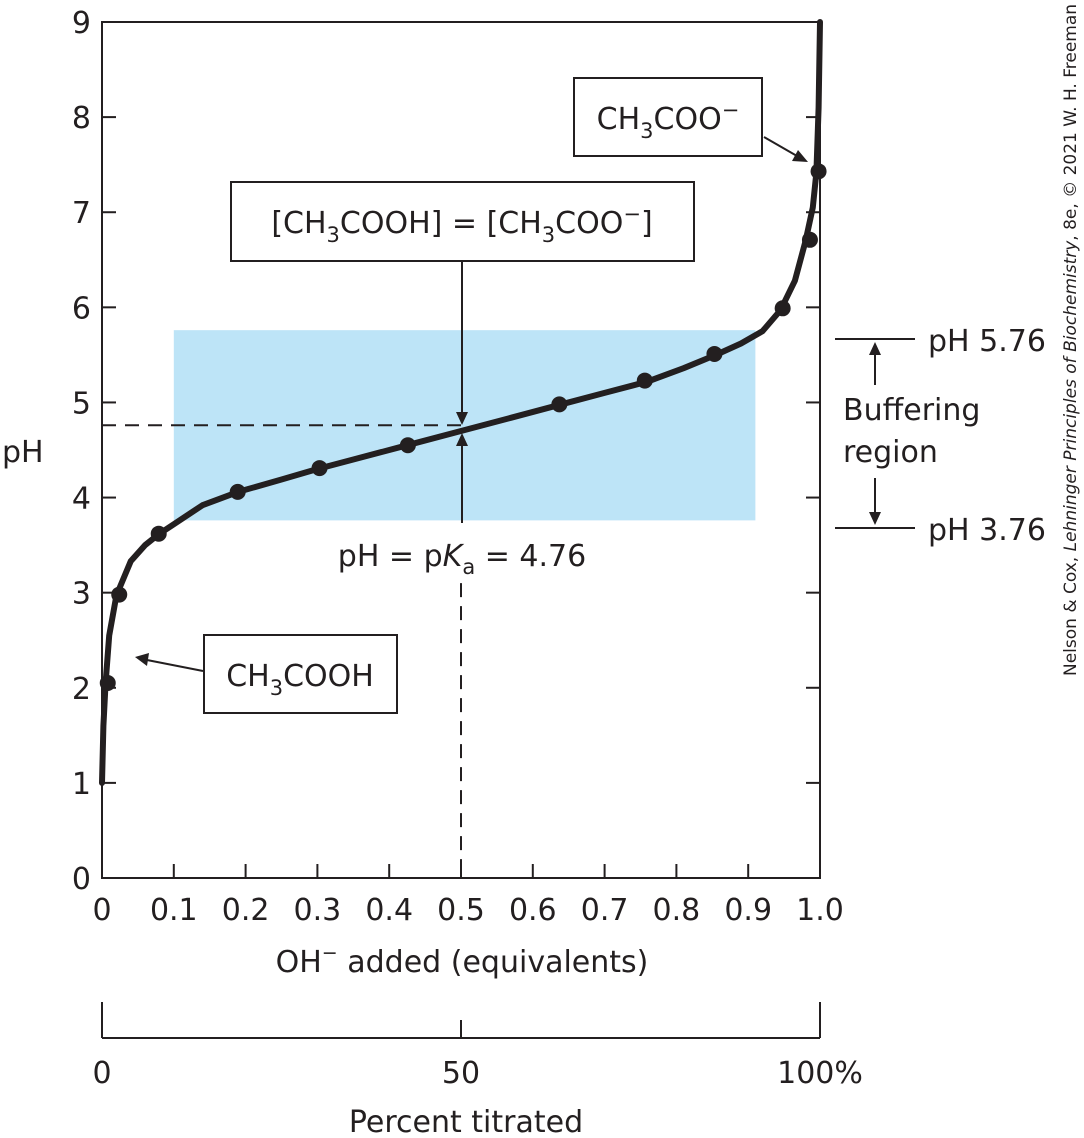 Image resolution: width=1084 pixels, height=1138 pixels. What do you see at coordinates (81, 308) in the screenshot?
I see `y-tick-label: 6` at bounding box center [81, 308].